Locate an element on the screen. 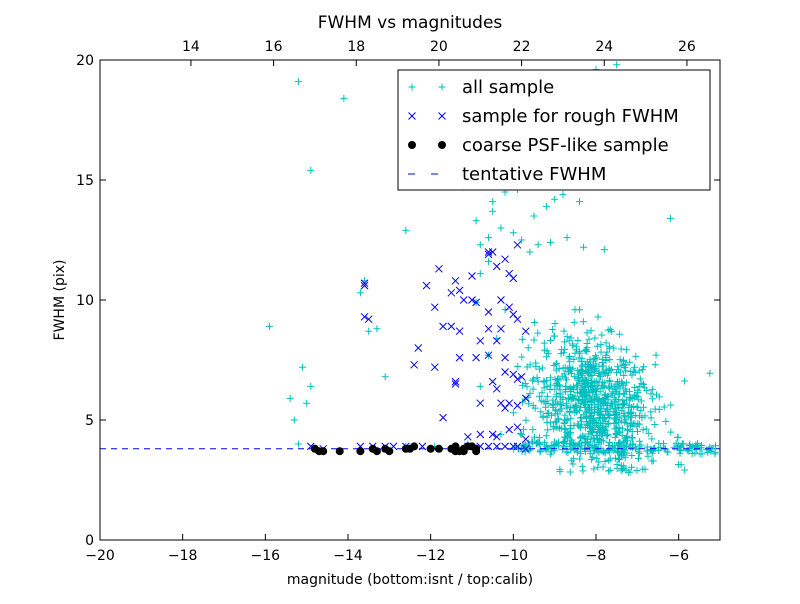  x-tick-label: −14 is located at coordinates (348, 556).